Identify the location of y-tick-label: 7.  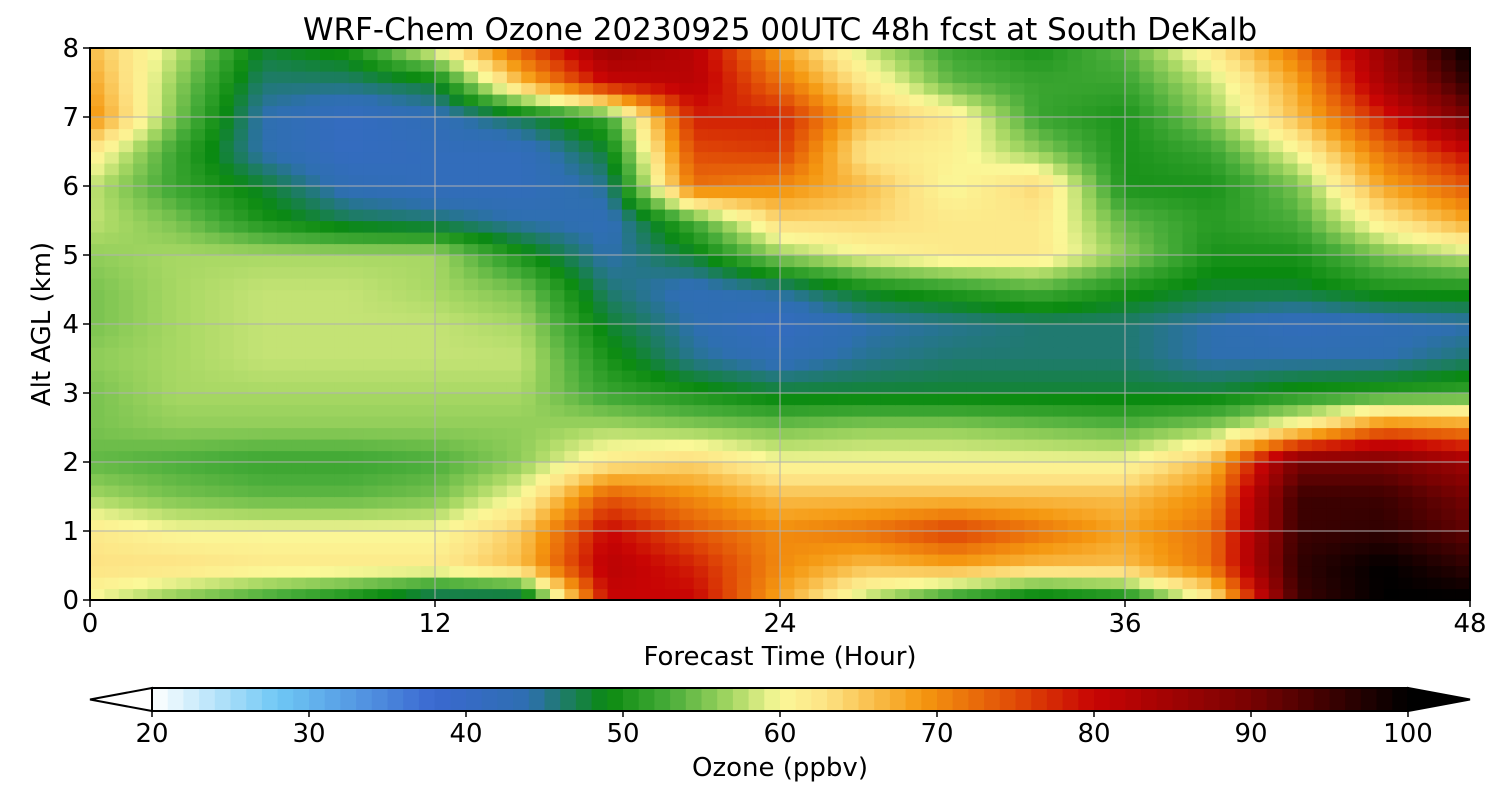
(70, 118).